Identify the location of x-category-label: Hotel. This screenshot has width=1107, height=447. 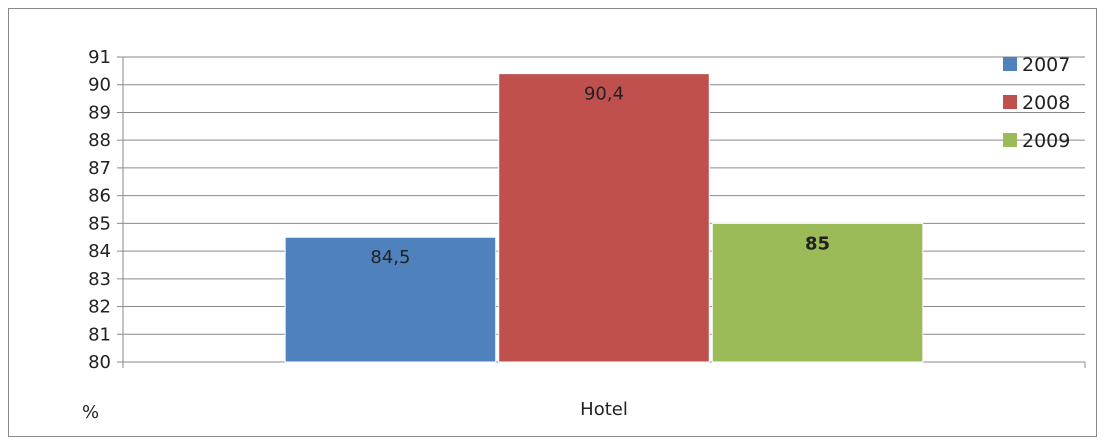
(604, 409).